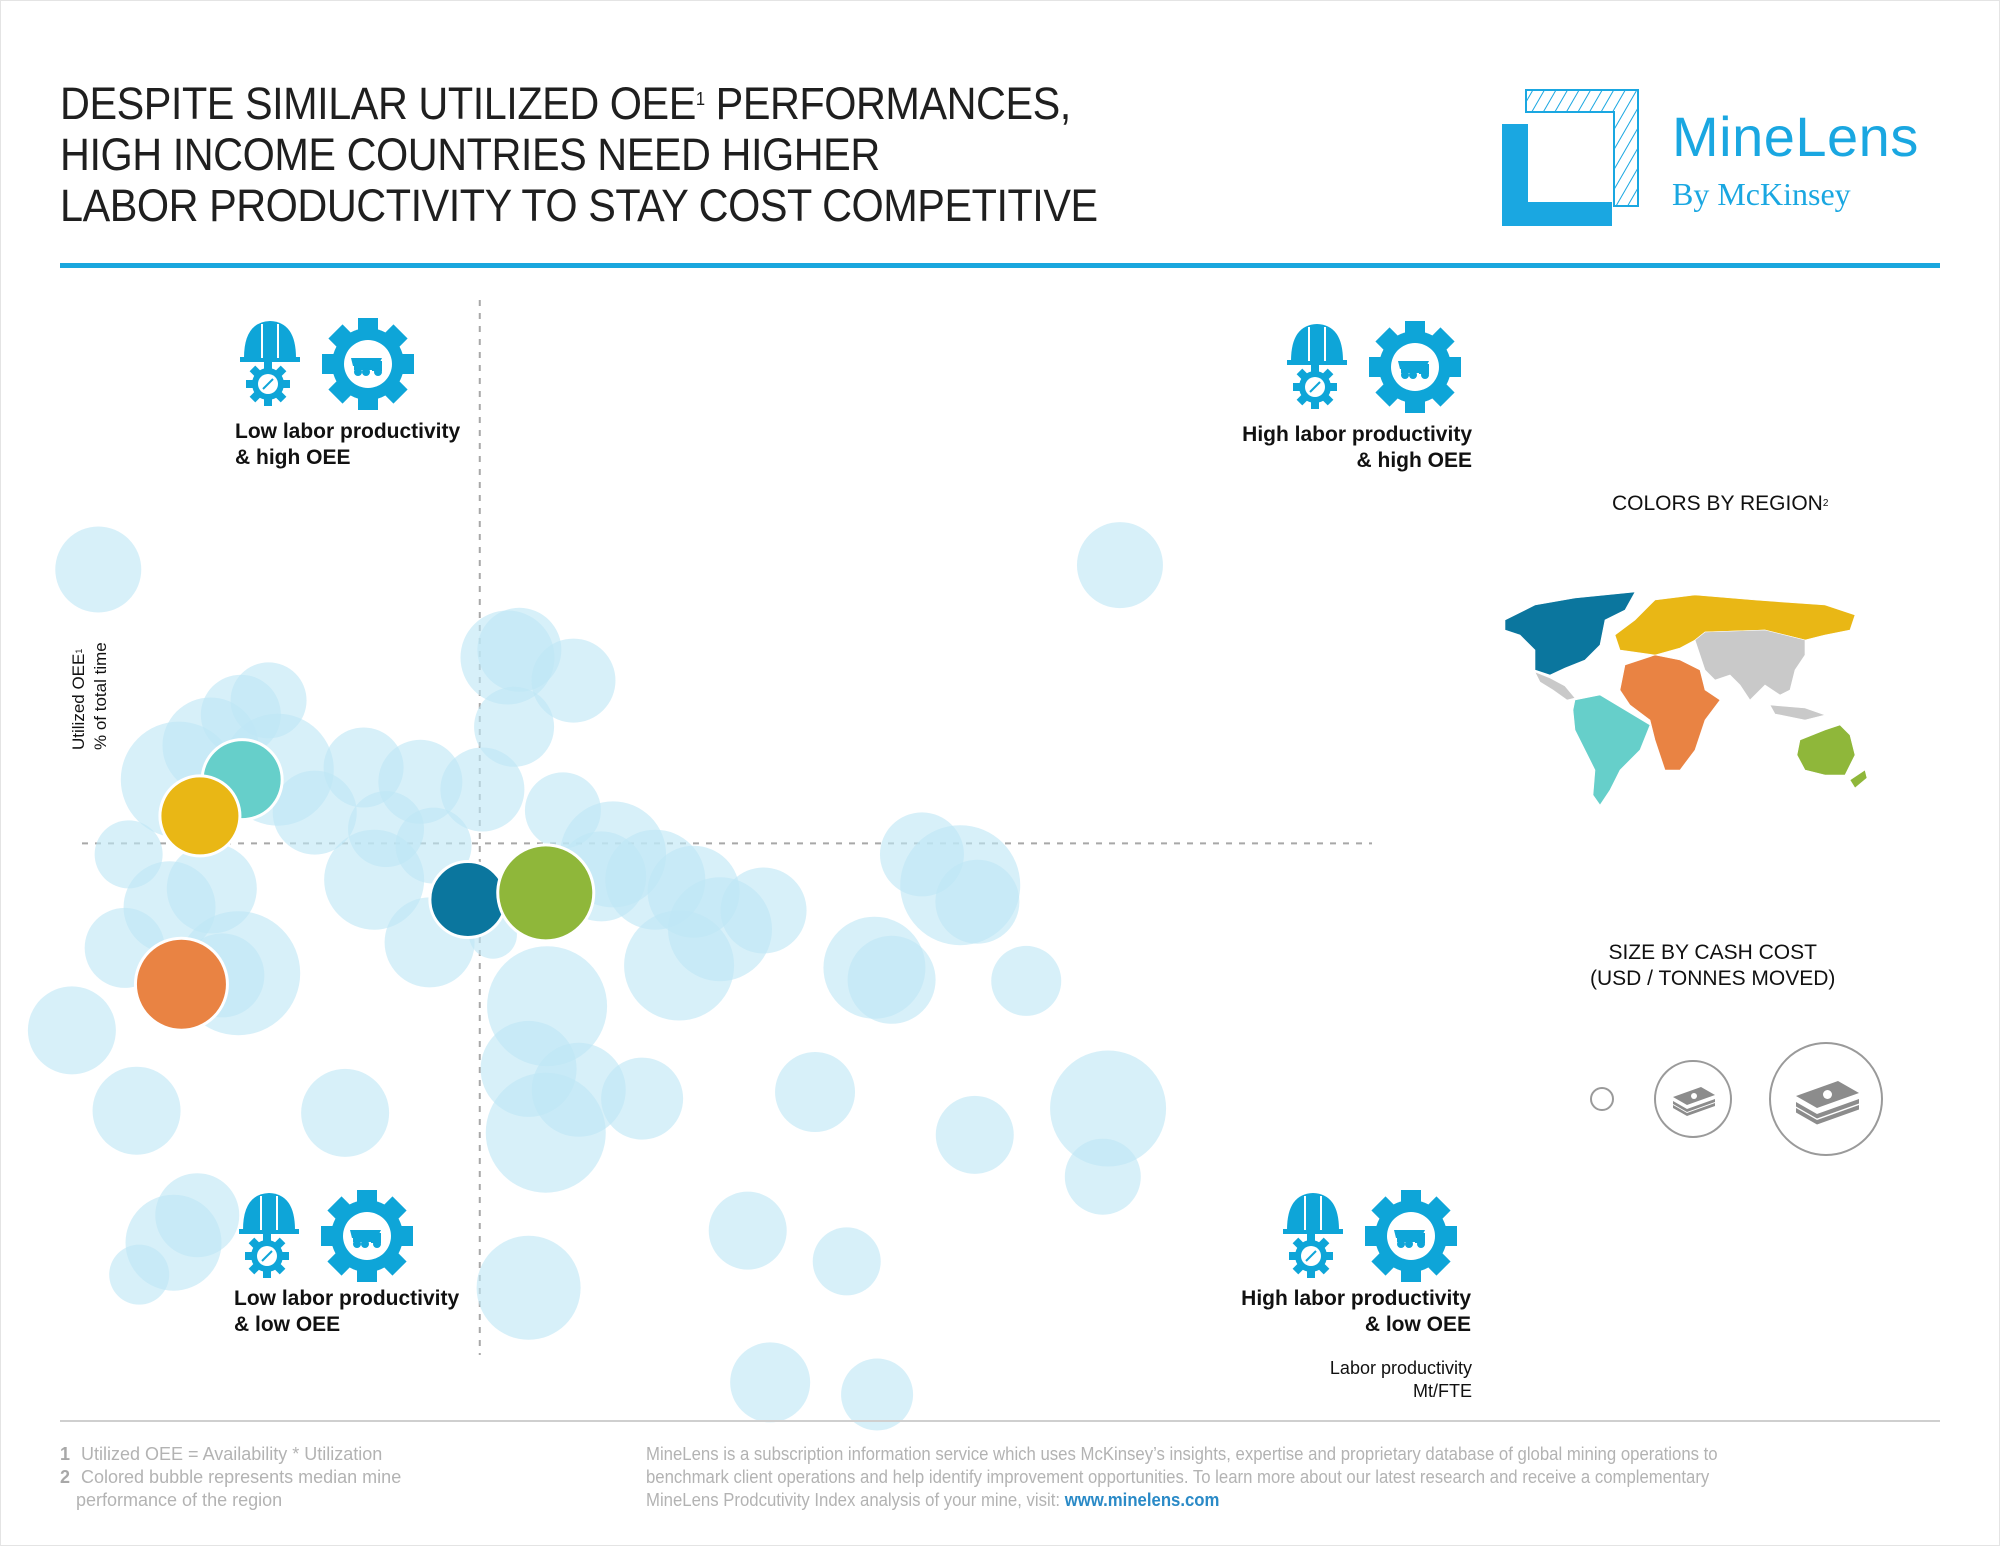 This screenshot has width=2000, height=1546. I want to click on size-legend-title-line2: (USD / TONNES MOVED), so click(1713, 978).